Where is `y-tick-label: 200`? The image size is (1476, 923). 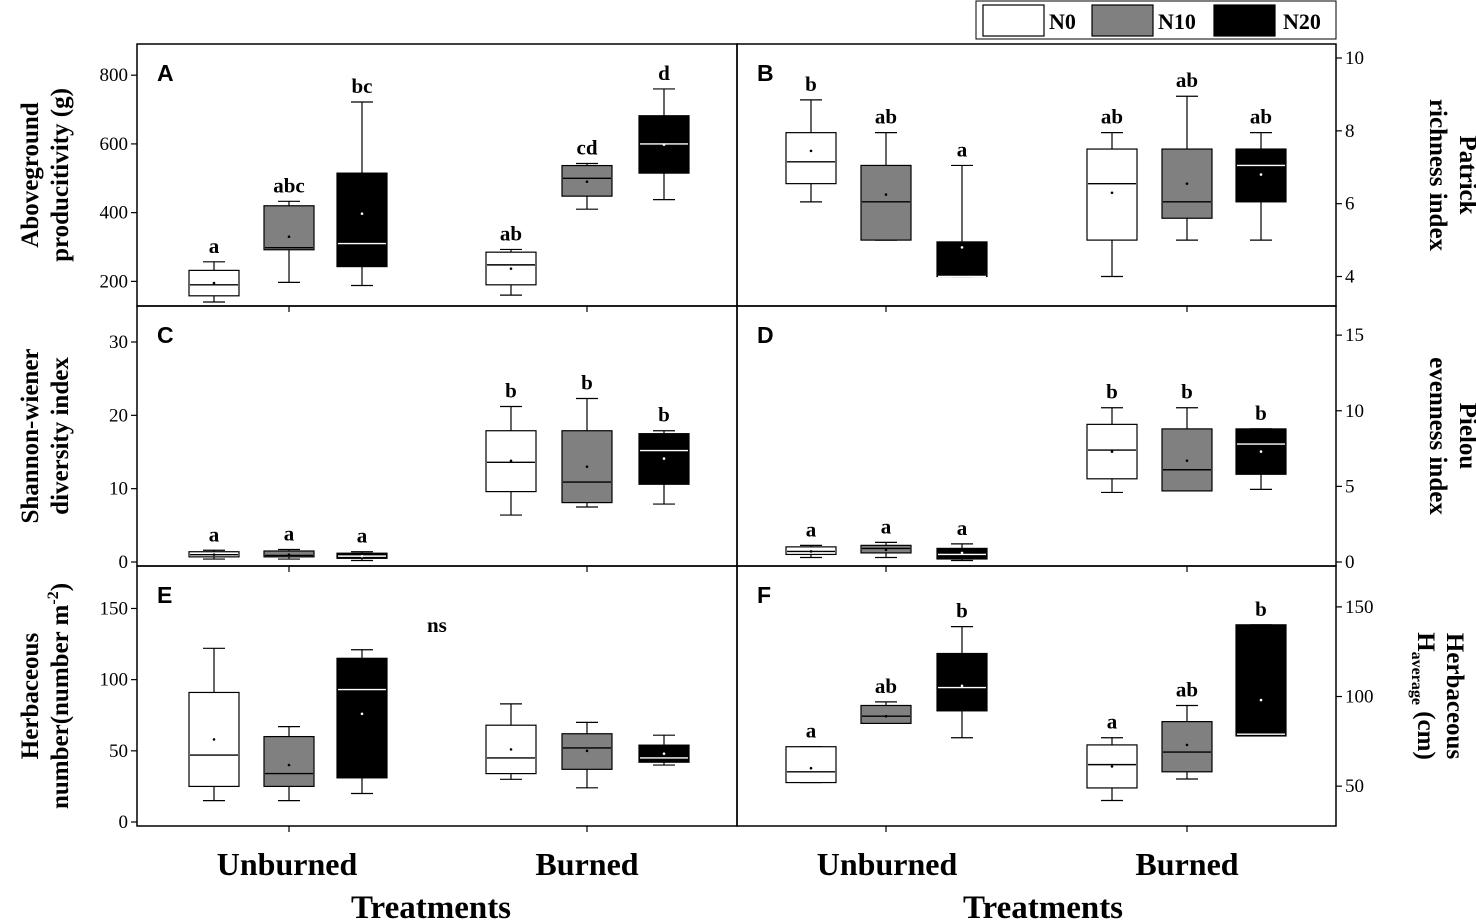
y-tick-label: 200 is located at coordinates (114, 281).